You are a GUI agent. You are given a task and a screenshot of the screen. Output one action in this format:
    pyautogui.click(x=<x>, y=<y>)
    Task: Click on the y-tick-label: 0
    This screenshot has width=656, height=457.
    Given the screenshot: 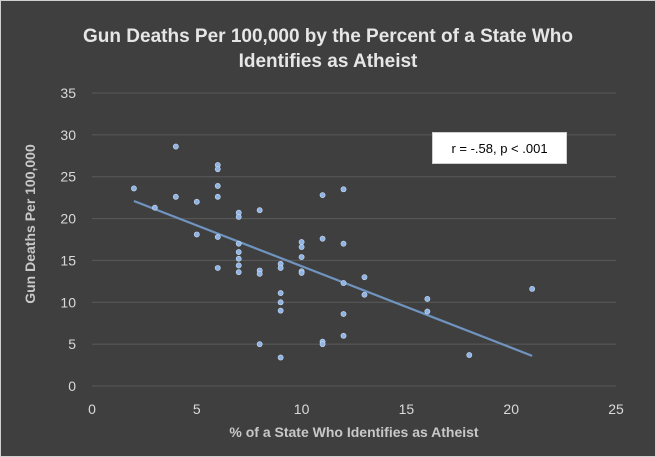 What is the action you would take?
    pyautogui.click(x=72, y=386)
    